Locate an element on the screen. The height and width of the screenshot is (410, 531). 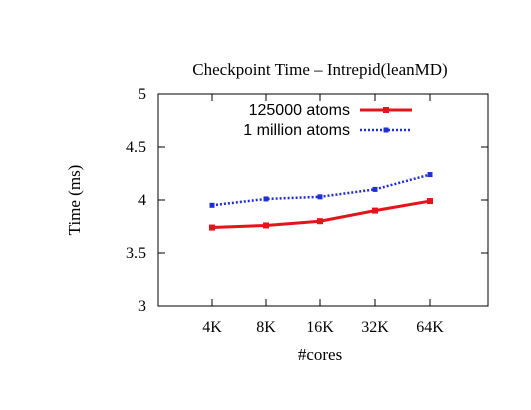
legend-marker-1-million-atoms is located at coordinates (386, 130).